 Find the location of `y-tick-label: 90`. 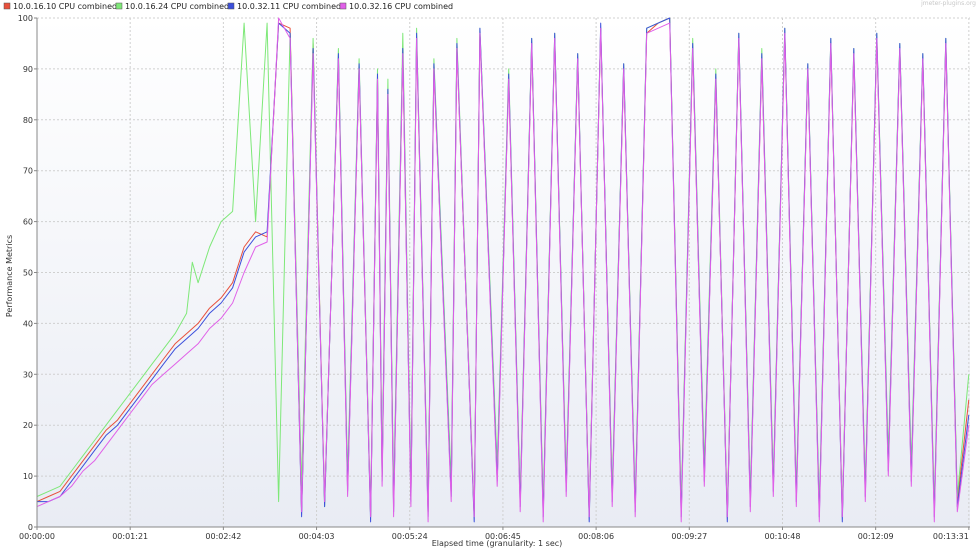

y-tick-label: 90 is located at coordinates (28, 69).